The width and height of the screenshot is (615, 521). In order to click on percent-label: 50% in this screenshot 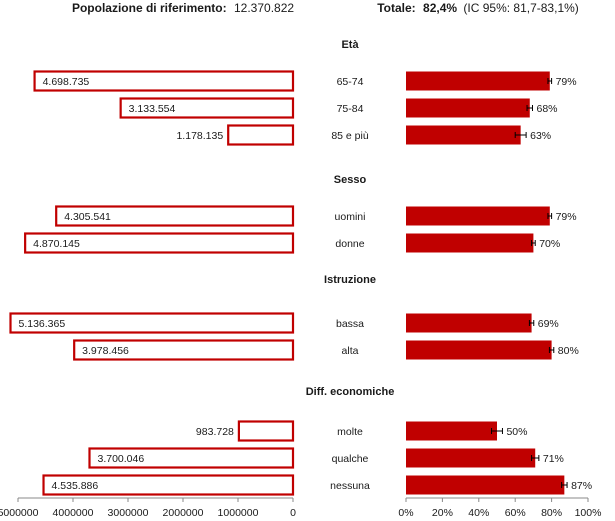, I will do `click(516, 432)`.